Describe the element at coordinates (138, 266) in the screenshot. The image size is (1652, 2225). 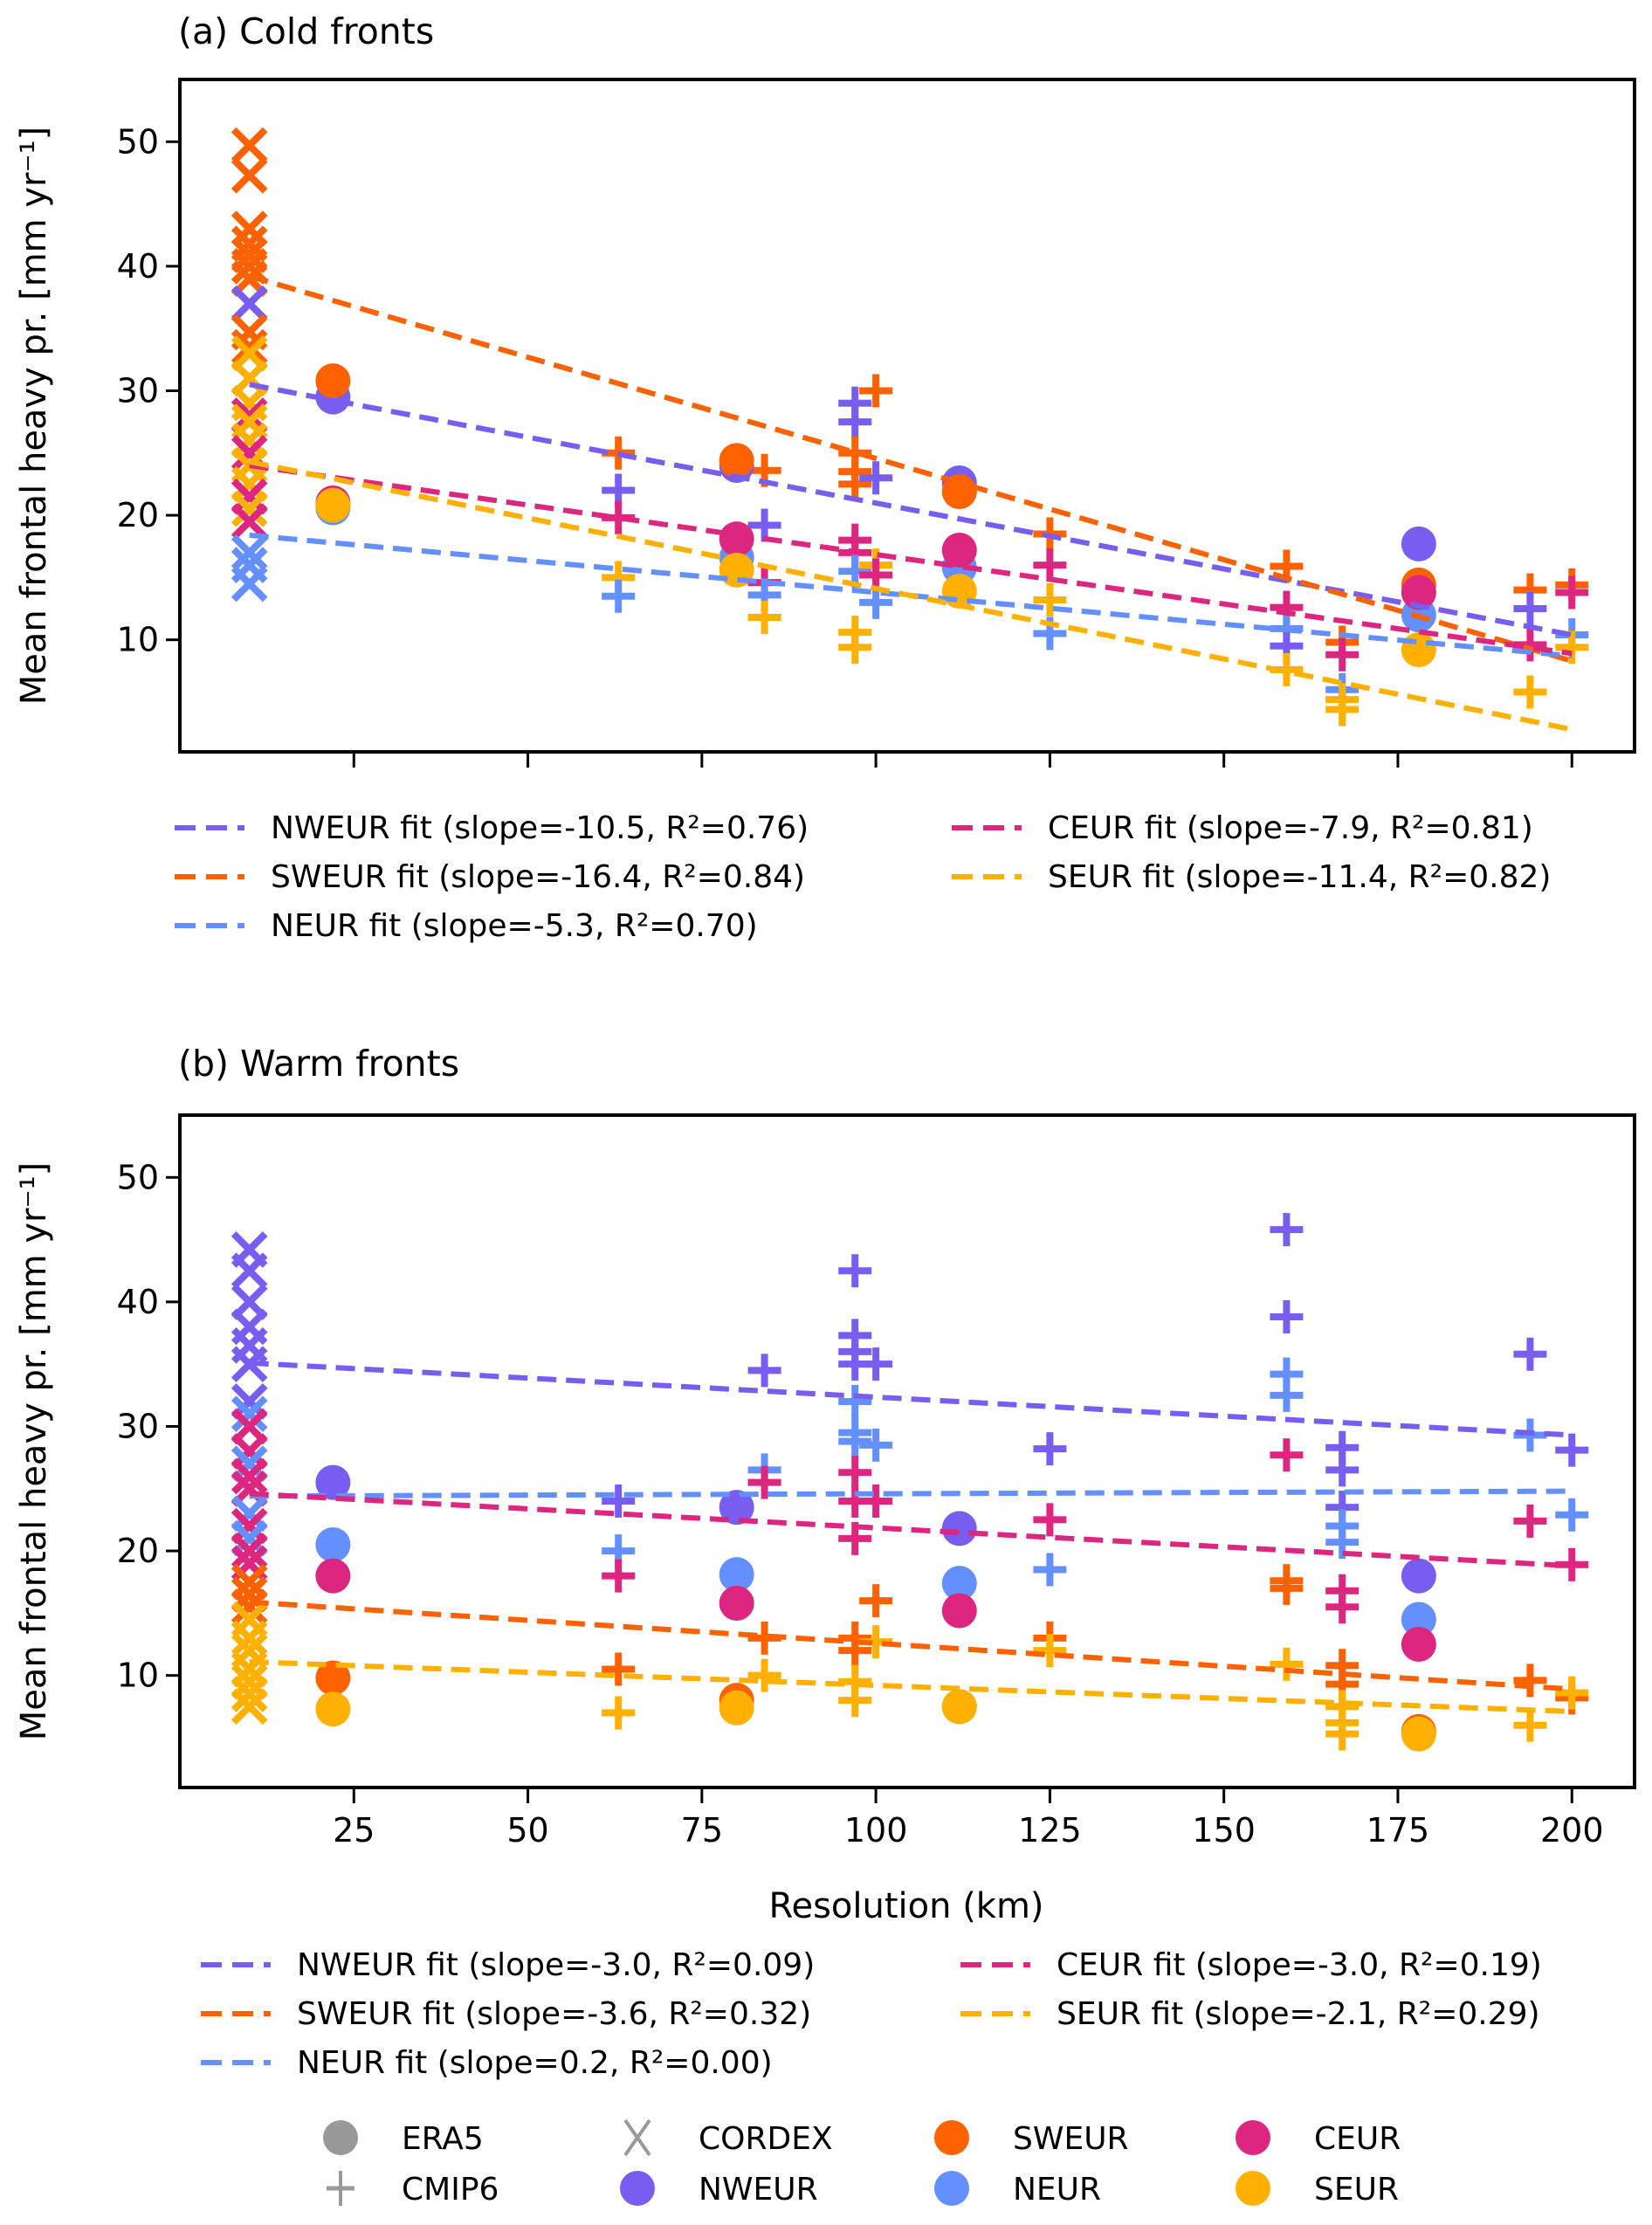
I see `y-tick-label: 40` at that location.